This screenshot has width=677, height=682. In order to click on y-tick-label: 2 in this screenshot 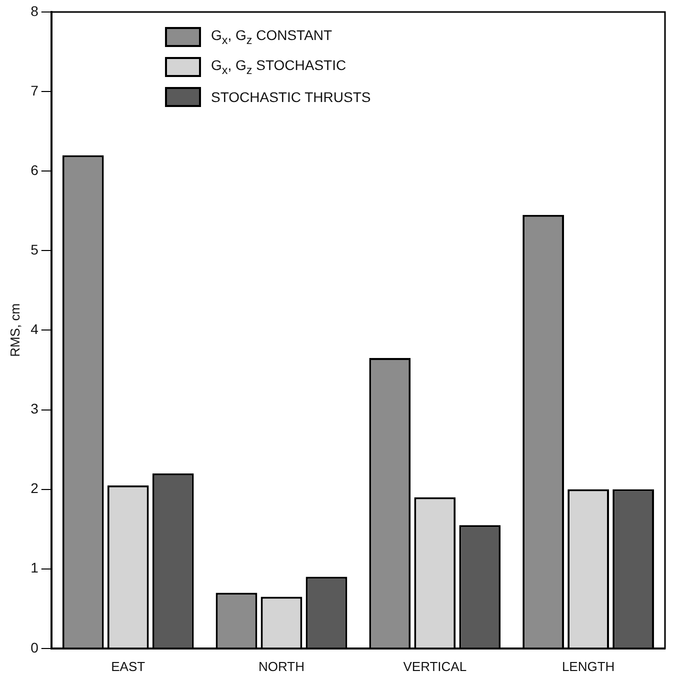, I will do `click(34, 488)`.